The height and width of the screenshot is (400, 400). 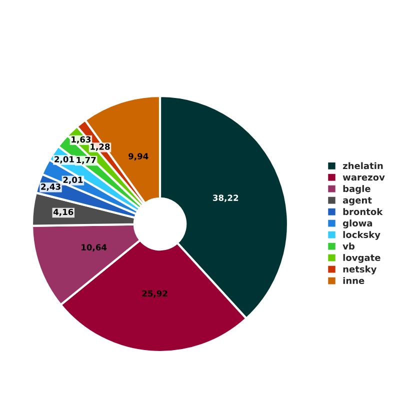 I want to click on legend-label: agent, so click(x=357, y=201).